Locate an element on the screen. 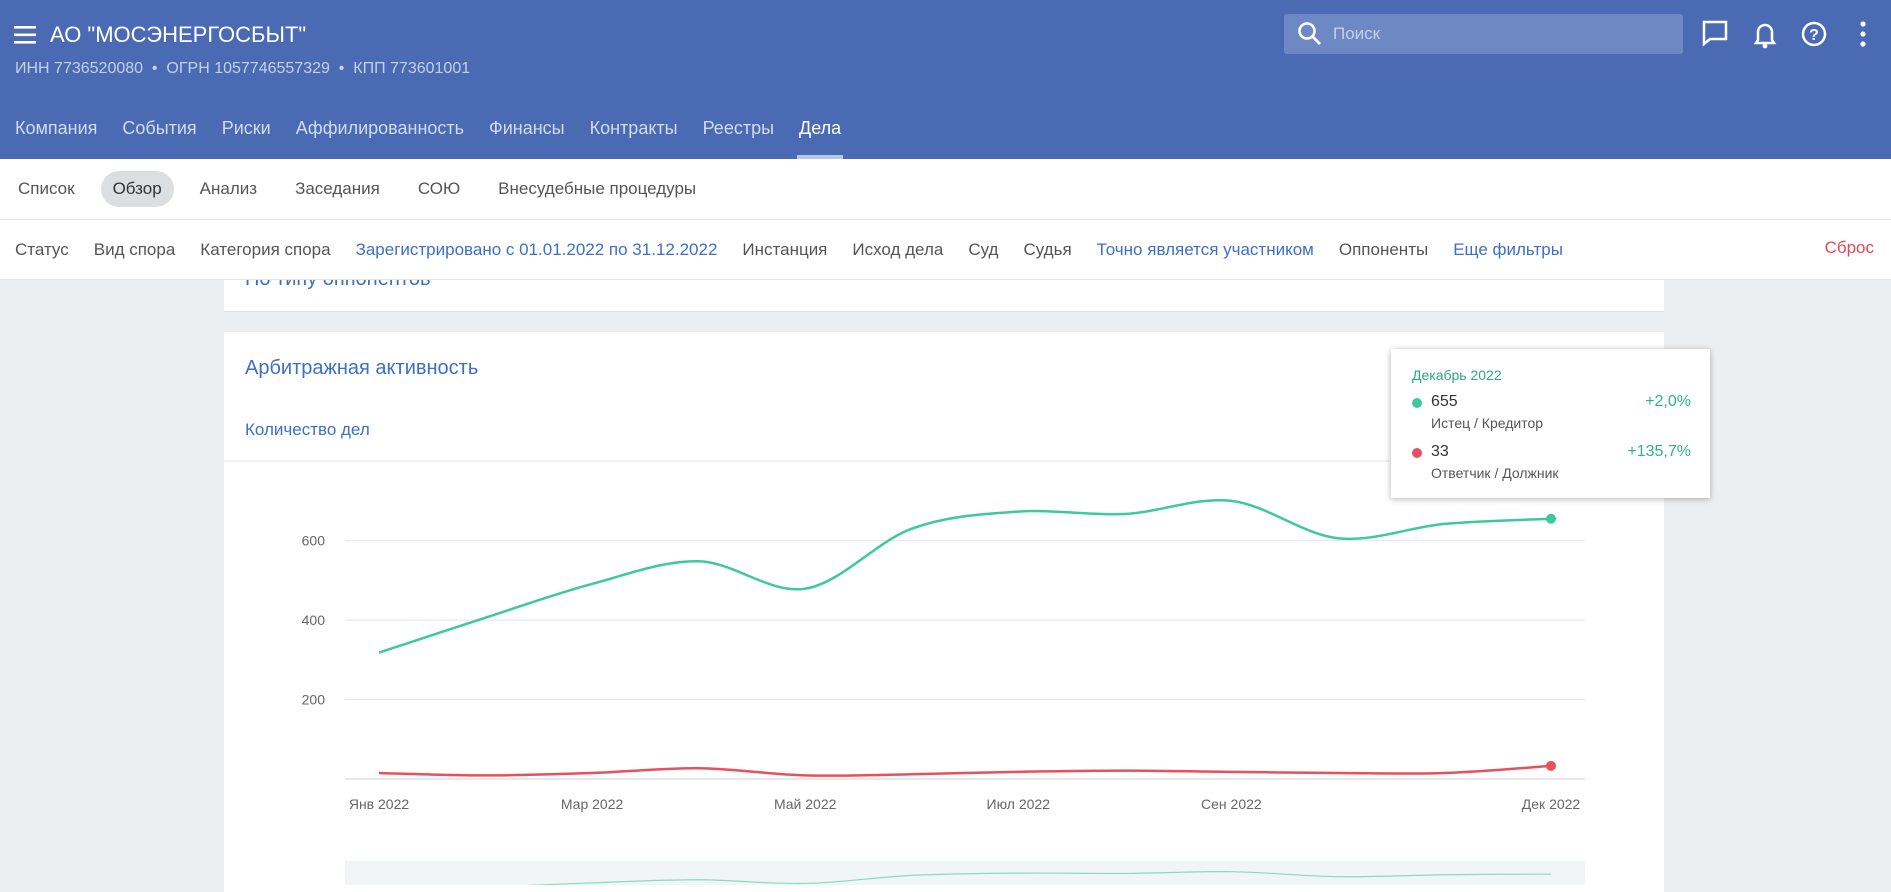 This screenshot has height=892, width=1891. x-tick-label: Мар 2022 is located at coordinates (592, 804).